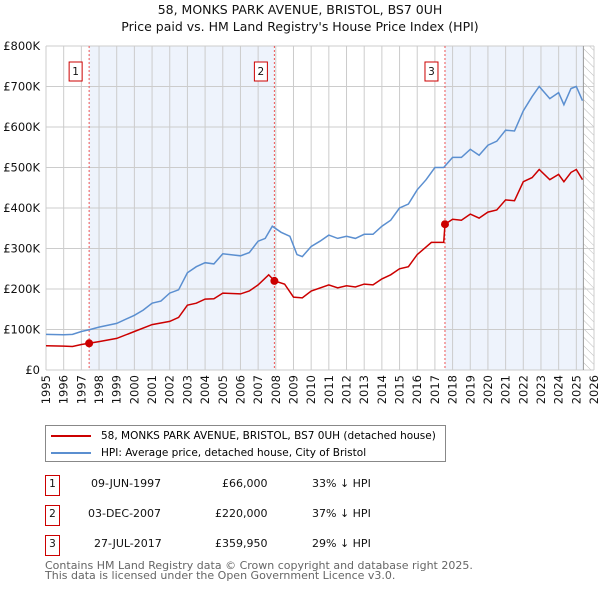 This screenshot has height=590, width=600. Describe the element at coordinates (21, 208) in the screenshot. I see `y-tick-label: £400K` at that location.